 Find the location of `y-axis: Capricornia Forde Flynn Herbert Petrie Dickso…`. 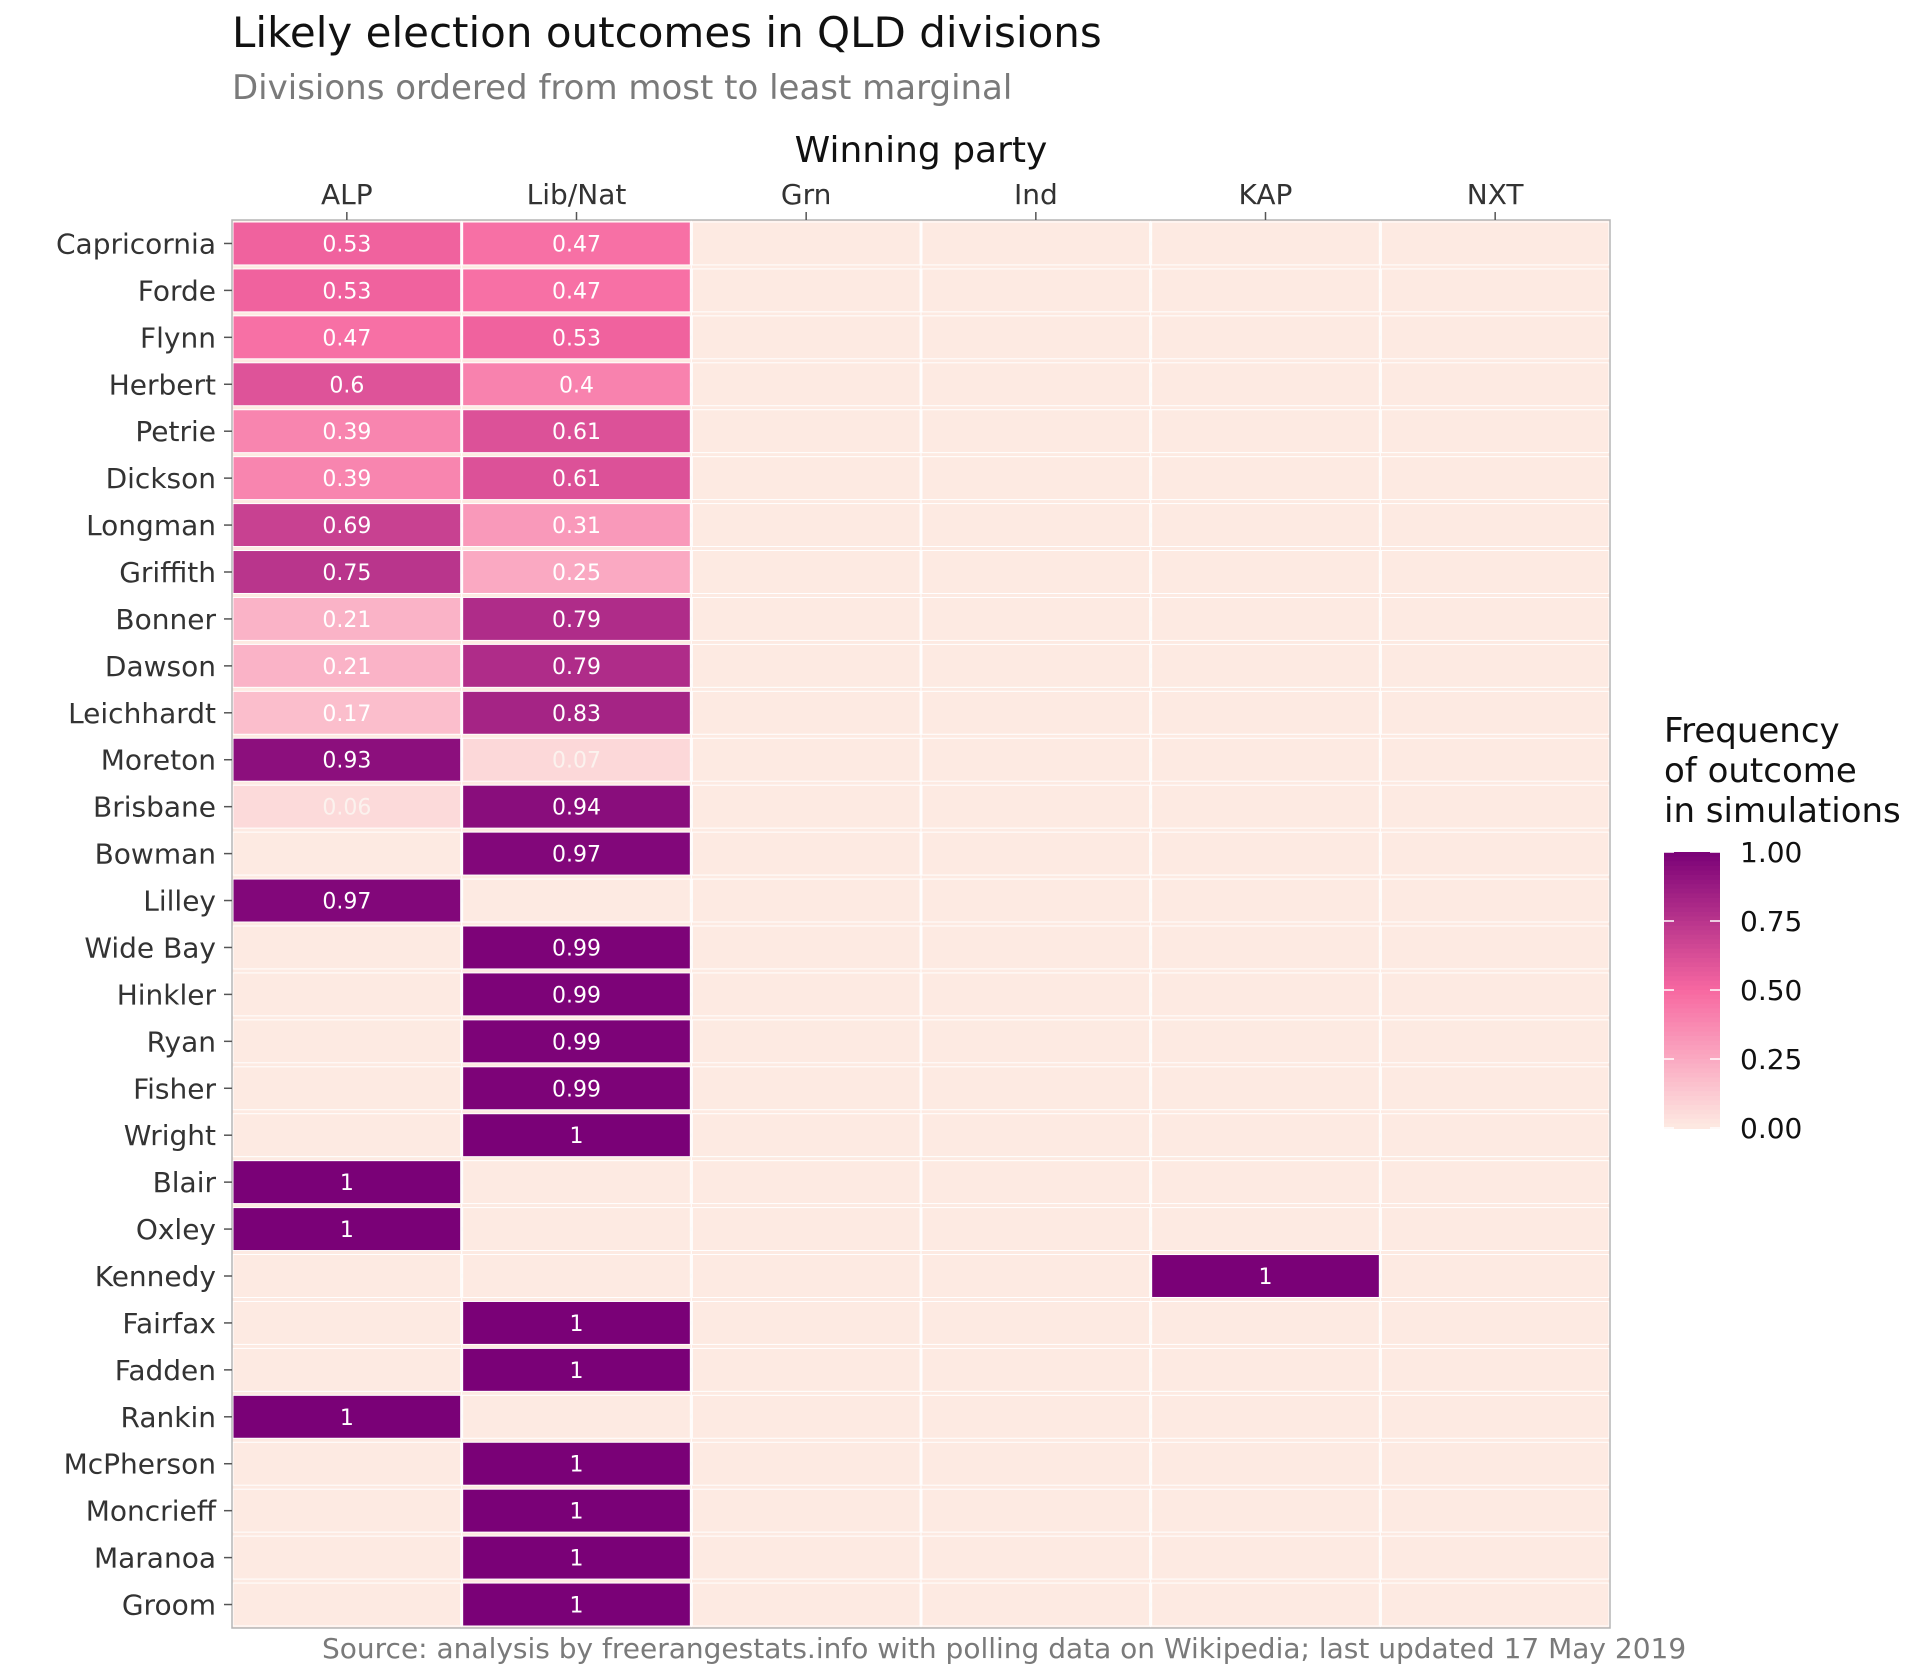

y-axis: Capricornia Forde Flynn Herbert Petrie Dickso… is located at coordinates (144, 924).